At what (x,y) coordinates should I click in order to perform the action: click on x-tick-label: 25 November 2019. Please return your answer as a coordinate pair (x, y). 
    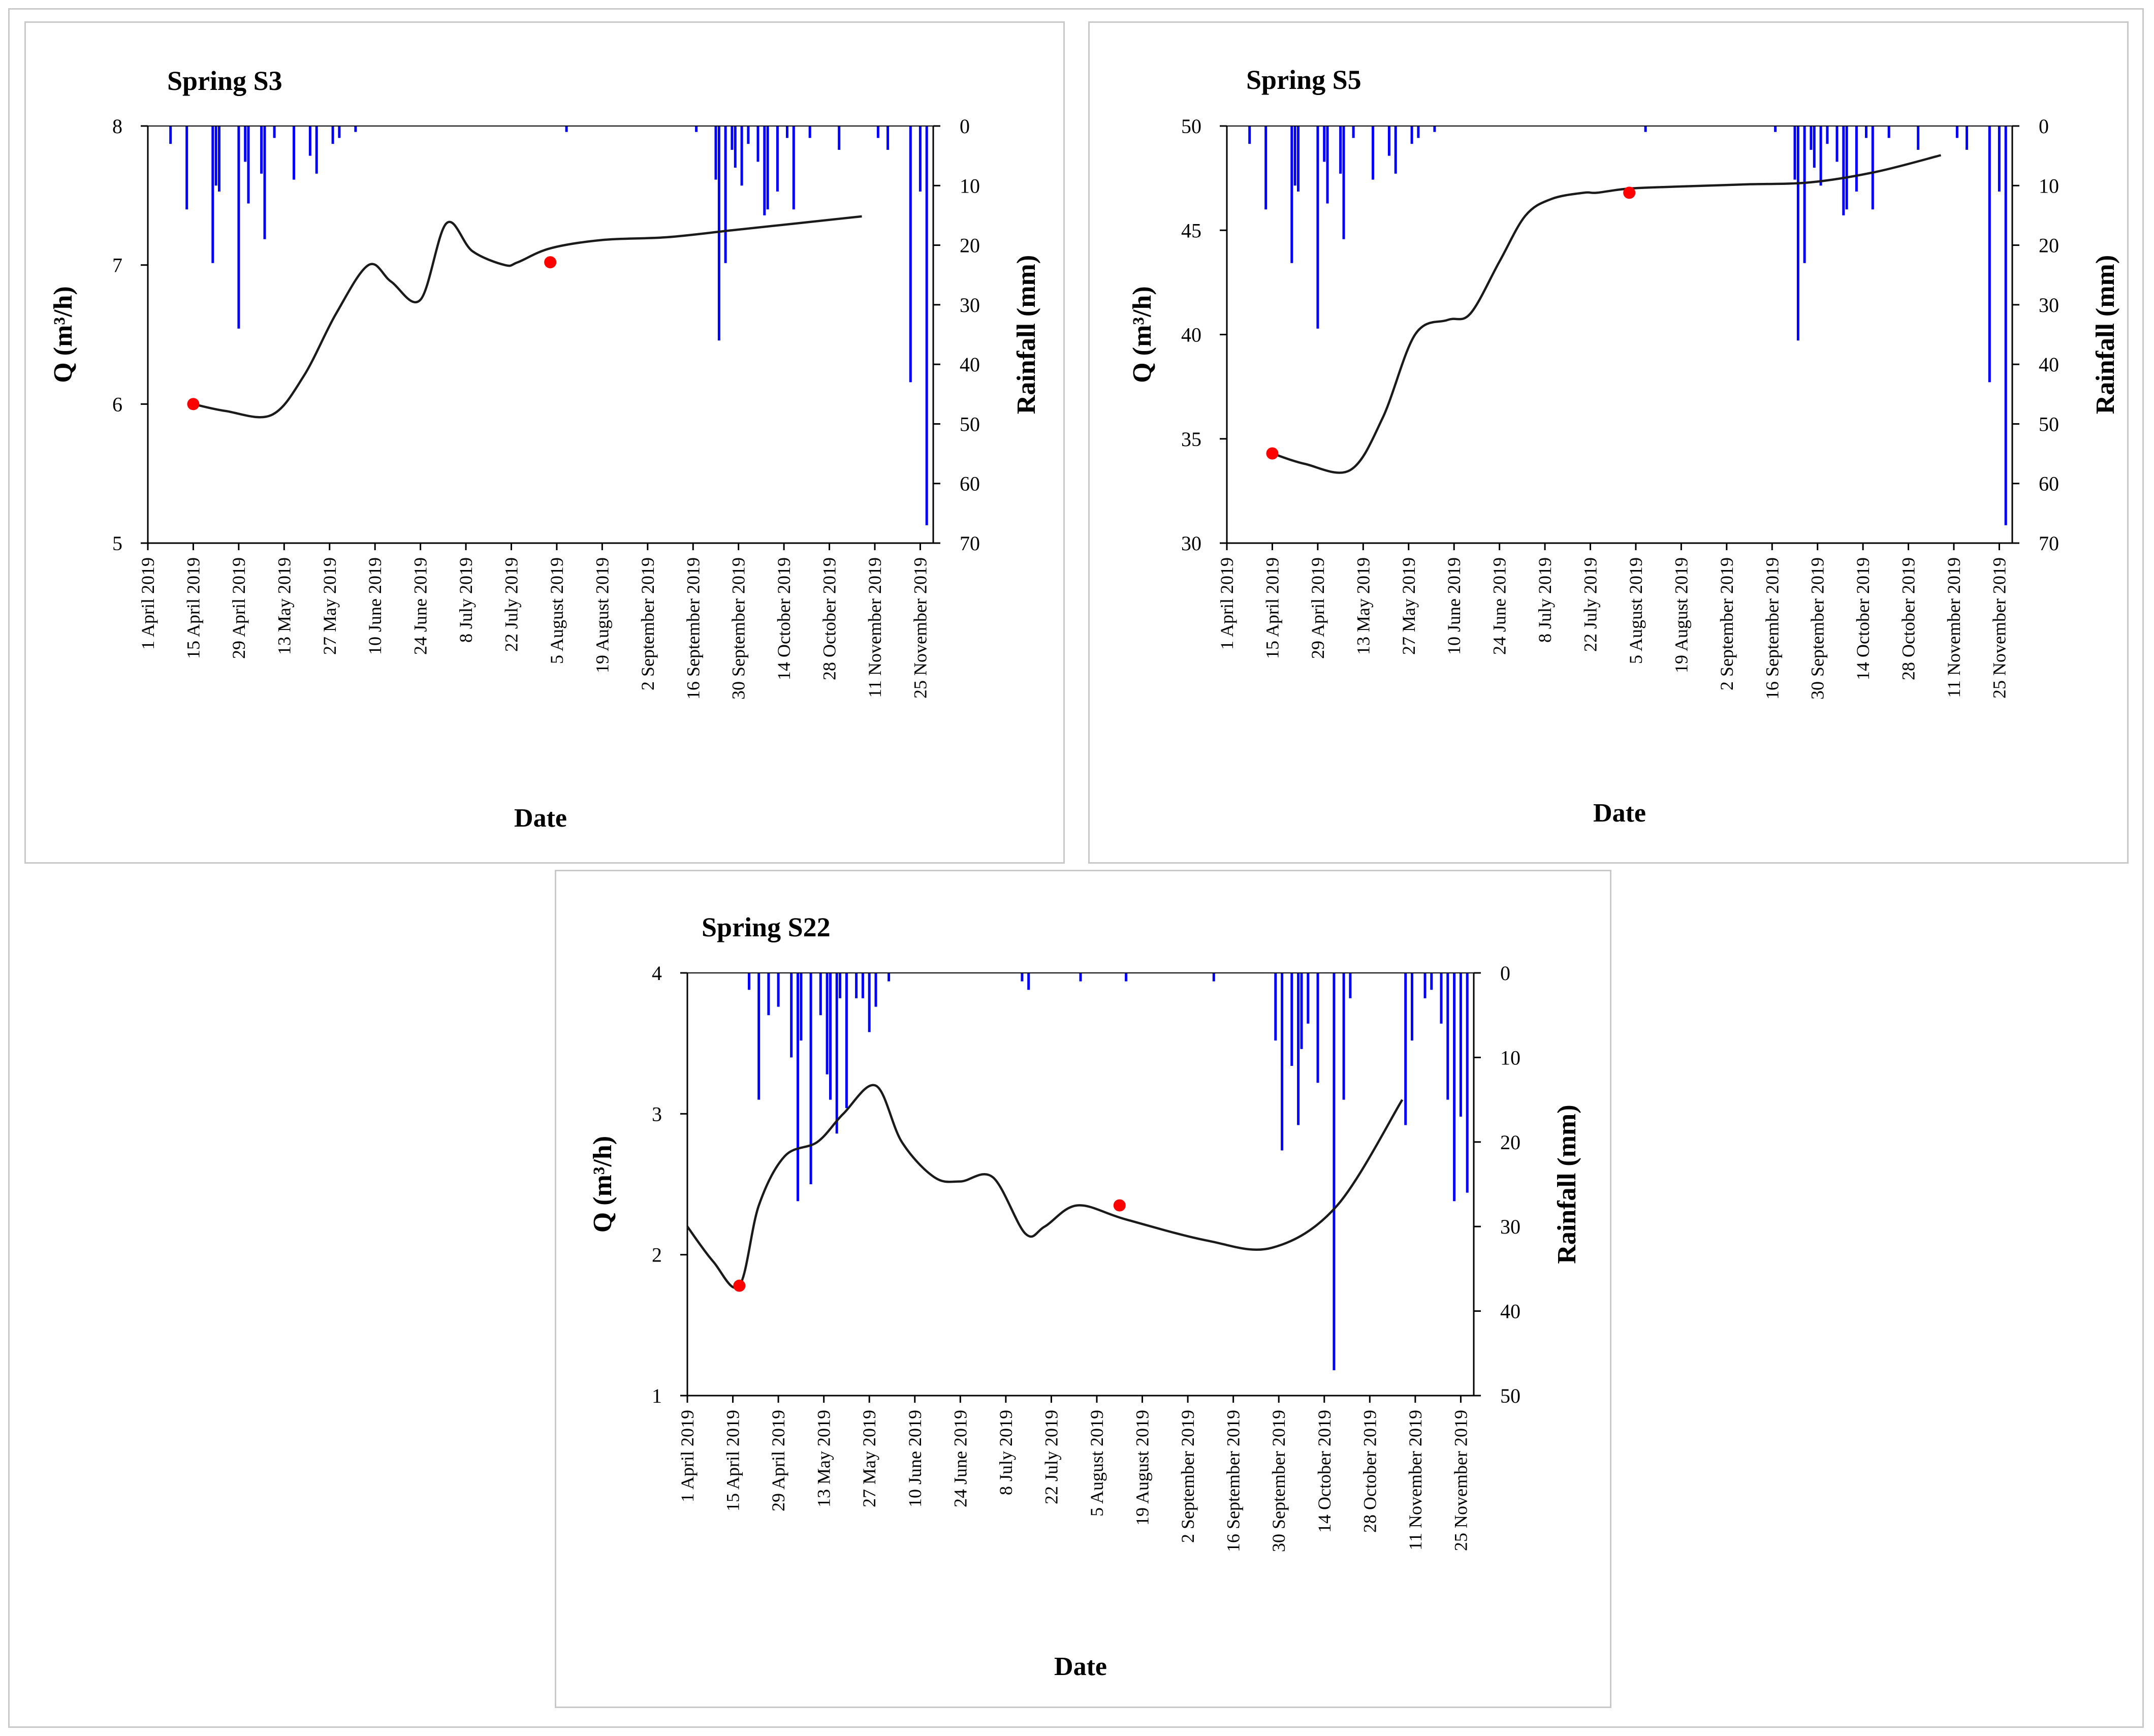
    Looking at the image, I should click on (1999, 628).